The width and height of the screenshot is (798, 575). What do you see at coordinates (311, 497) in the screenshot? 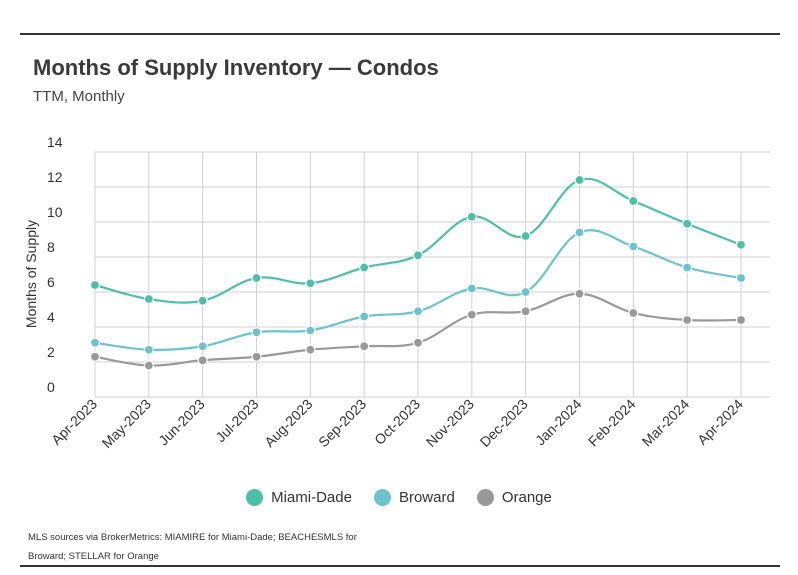
I see `legend-label: Miami-Dade` at bounding box center [311, 497].